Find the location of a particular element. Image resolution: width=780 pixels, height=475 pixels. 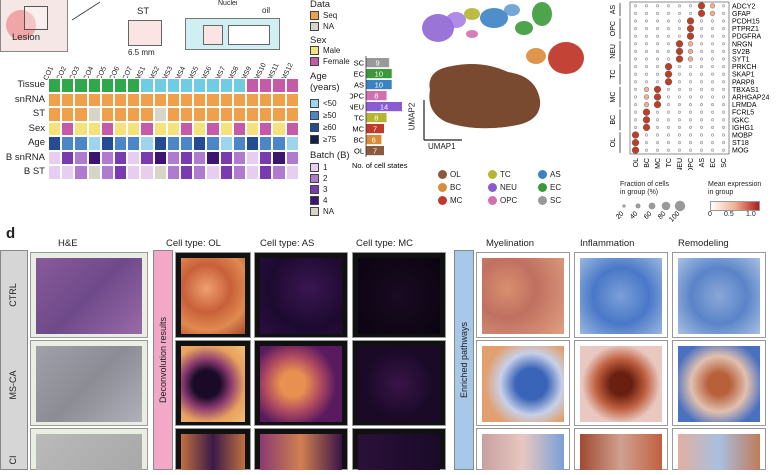

gene-label: ADCY2 is located at coordinates (743, 6).